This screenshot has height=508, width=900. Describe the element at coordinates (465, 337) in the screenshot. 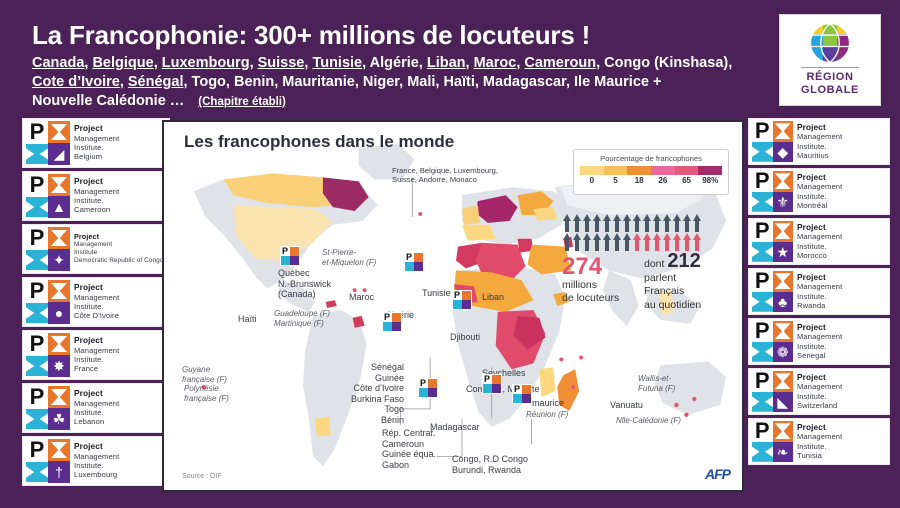

I see `label-djibouti: Djibouti` at that location.